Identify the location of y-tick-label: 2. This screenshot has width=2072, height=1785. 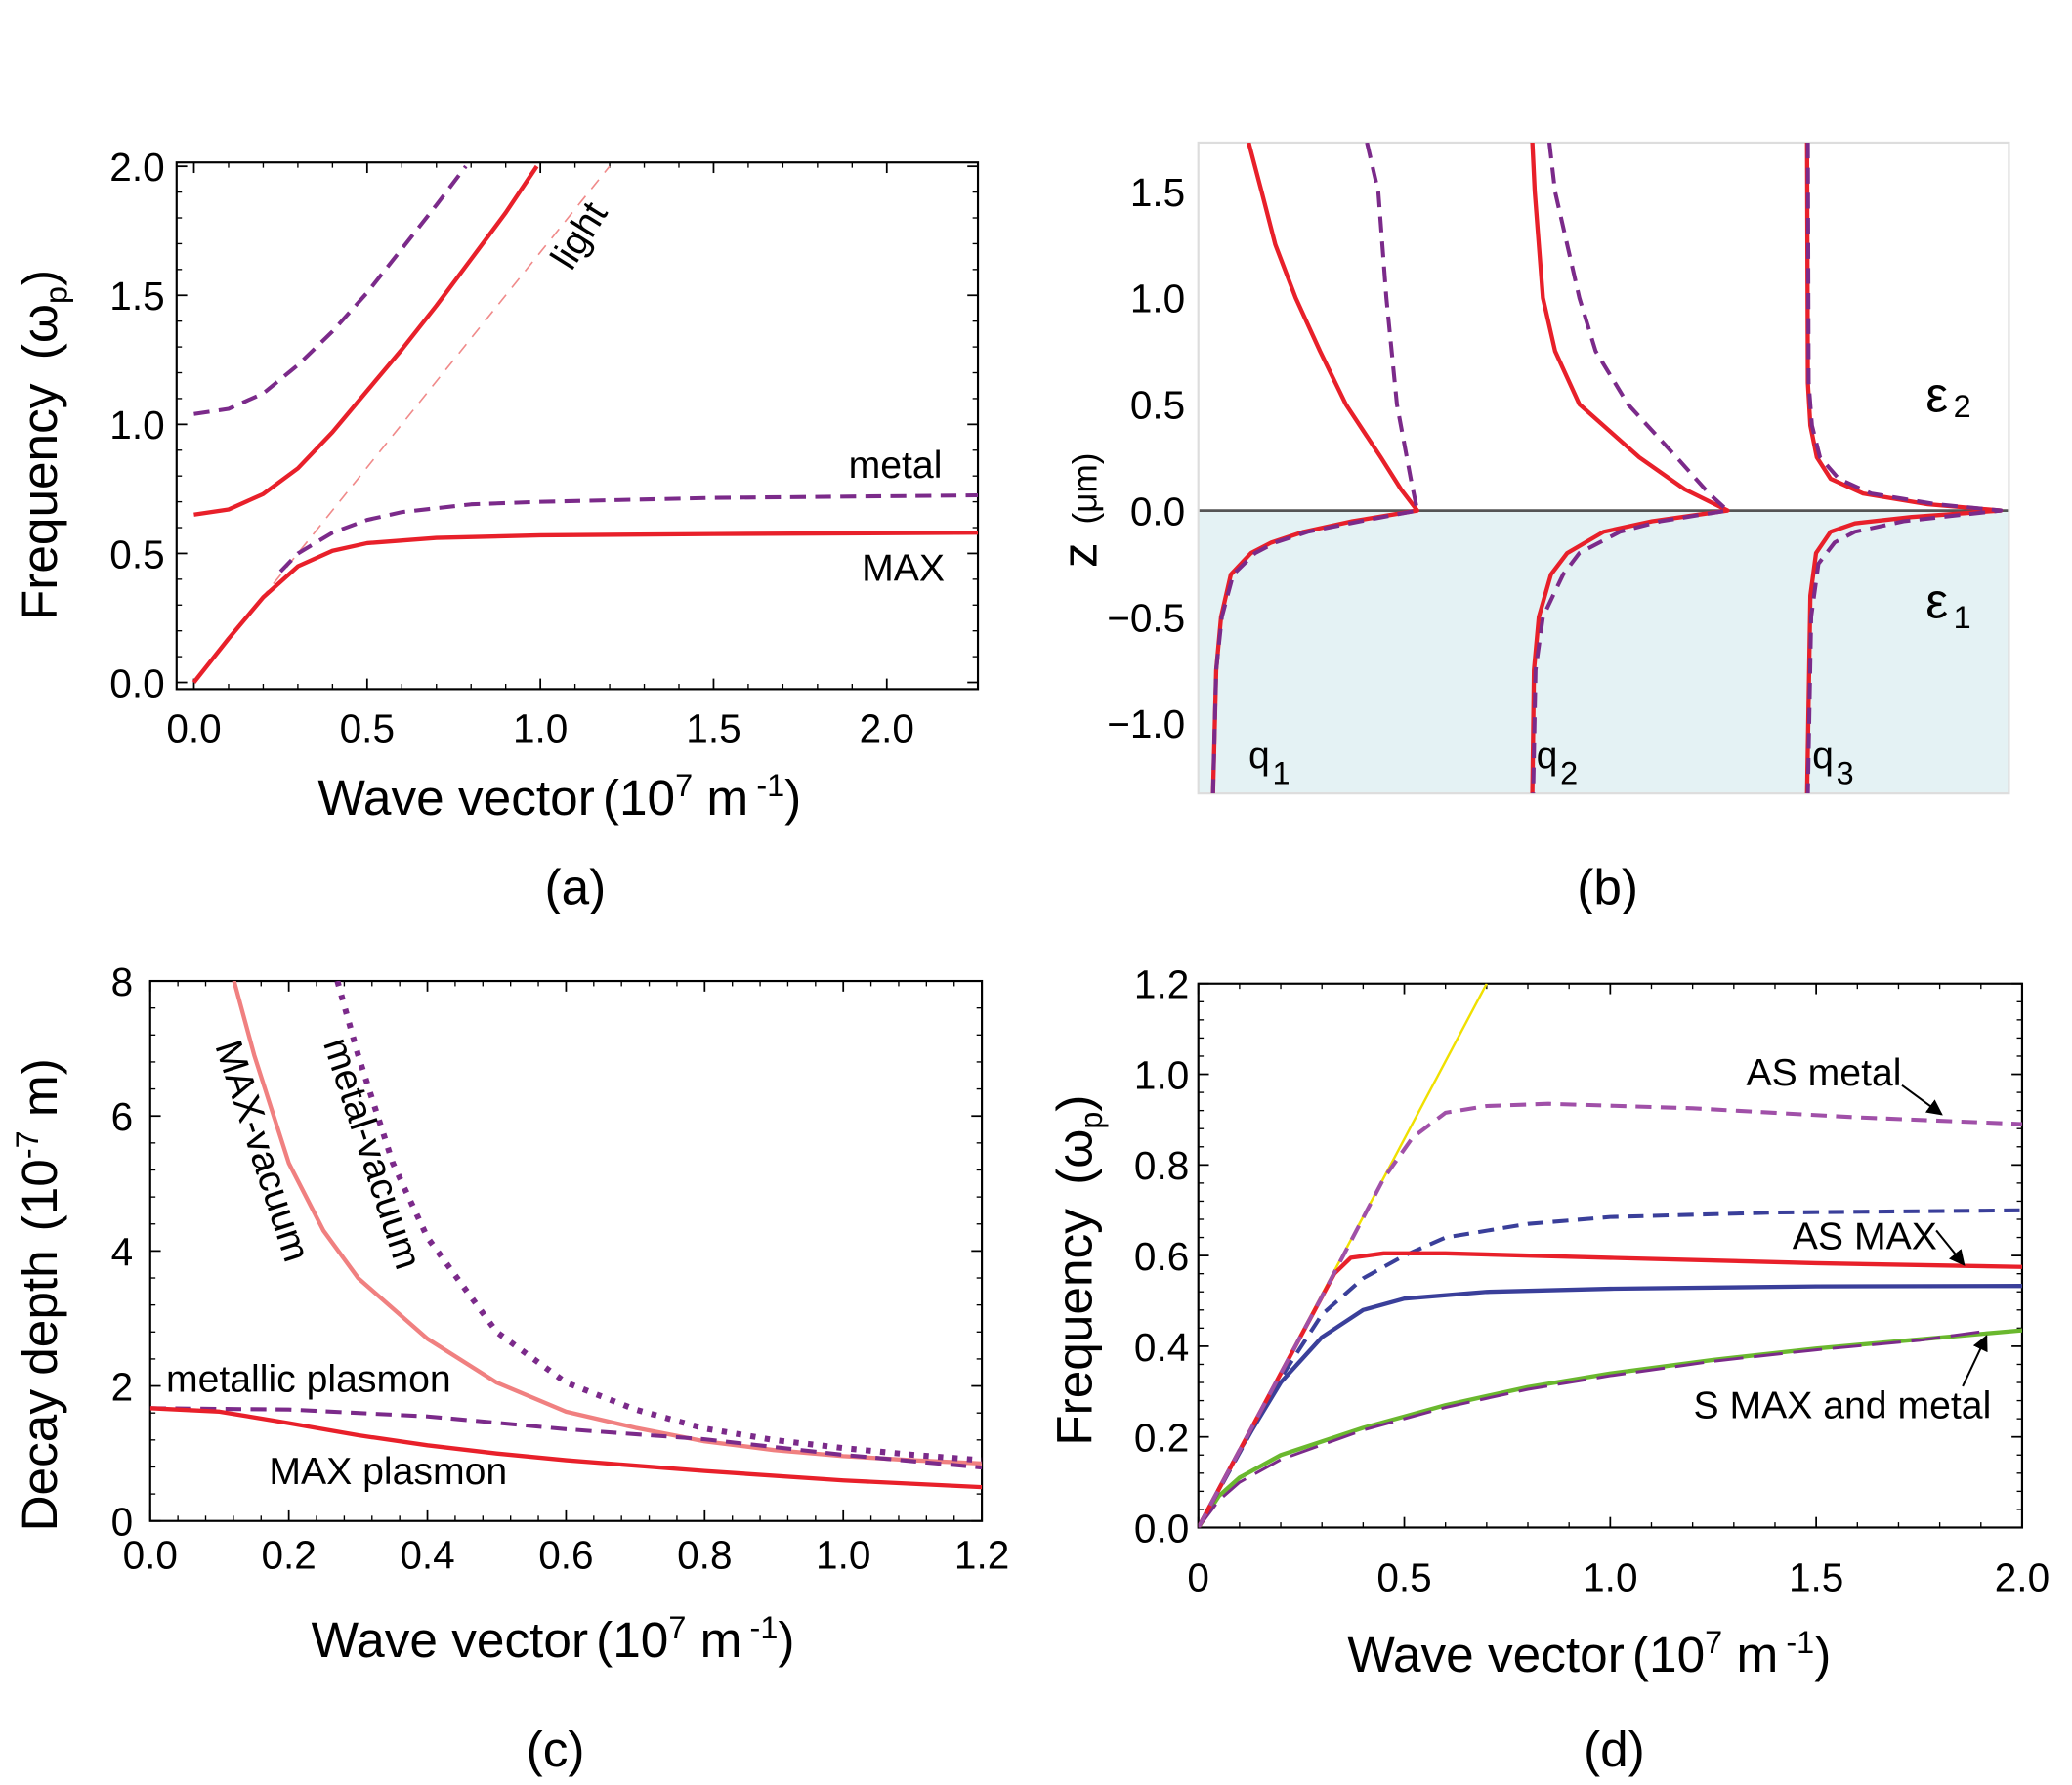
(123, 1386).